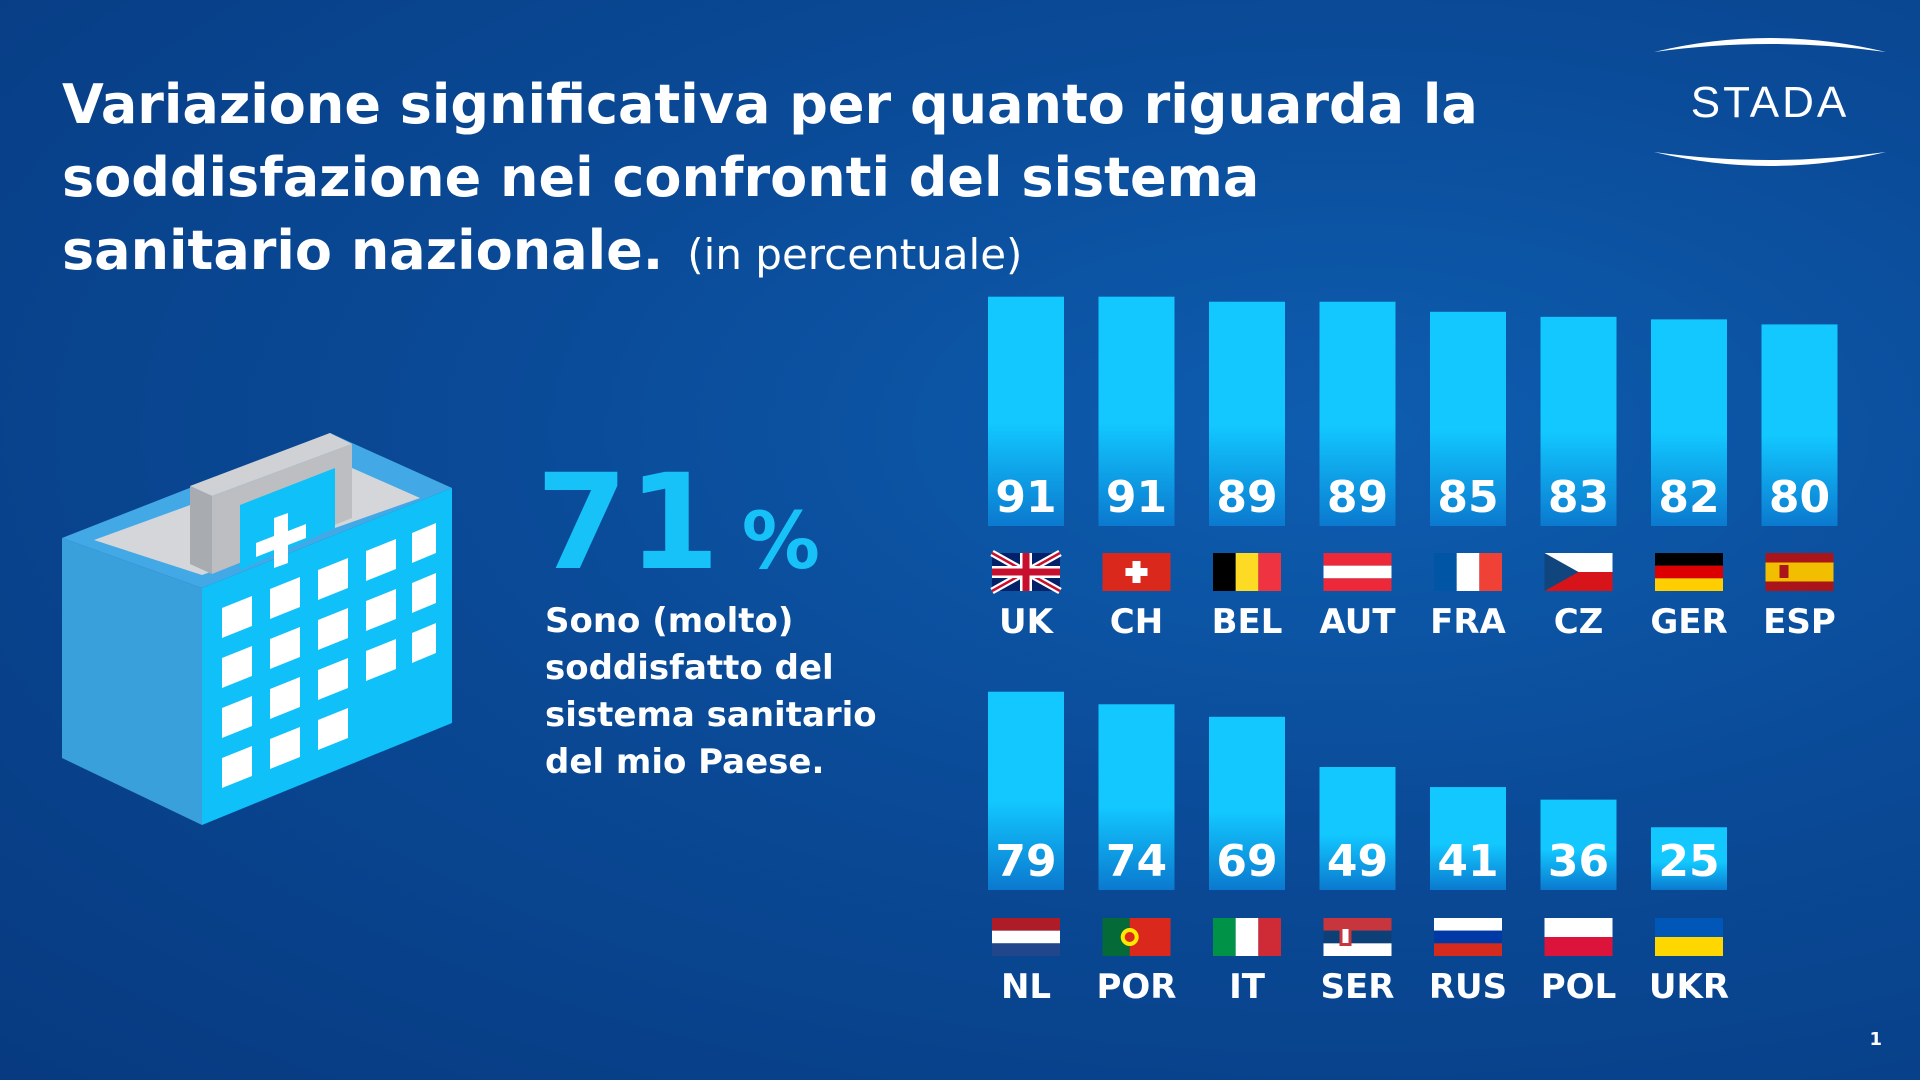 The height and width of the screenshot is (1080, 1920). I want to click on bar-value-uk: 91, so click(1025, 497).